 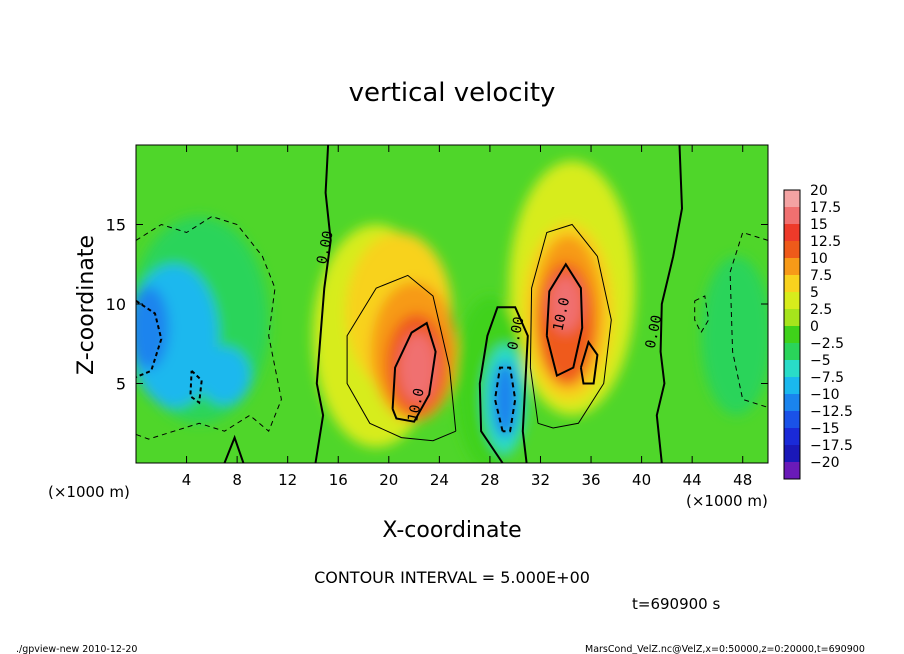 What do you see at coordinates (489, 480) in the screenshot?
I see `x-tick-label: 28` at bounding box center [489, 480].